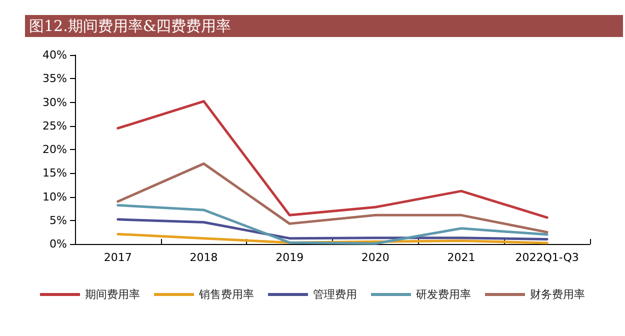 The height and width of the screenshot is (336, 625). Describe the element at coordinates (335, 294) in the screenshot. I see `legend-label: 管理费用` at that location.